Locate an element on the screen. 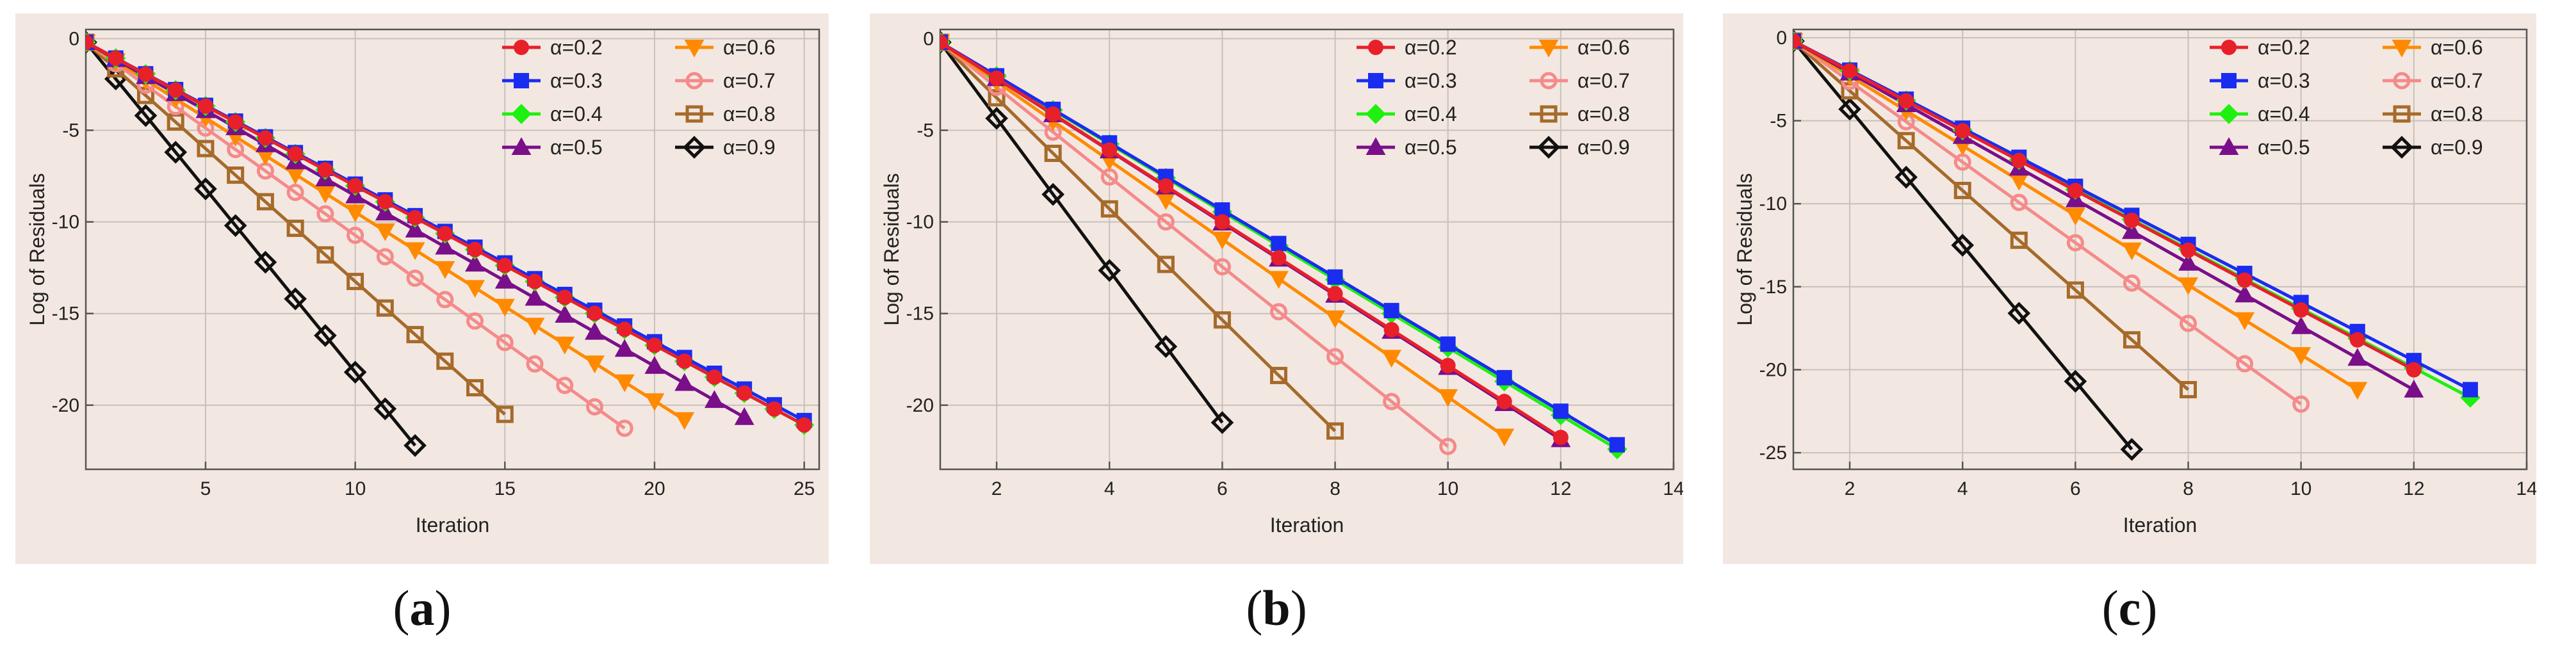 This screenshot has height=655, width=2576. series-alpha-0.2 is located at coordinates (2107, 205).